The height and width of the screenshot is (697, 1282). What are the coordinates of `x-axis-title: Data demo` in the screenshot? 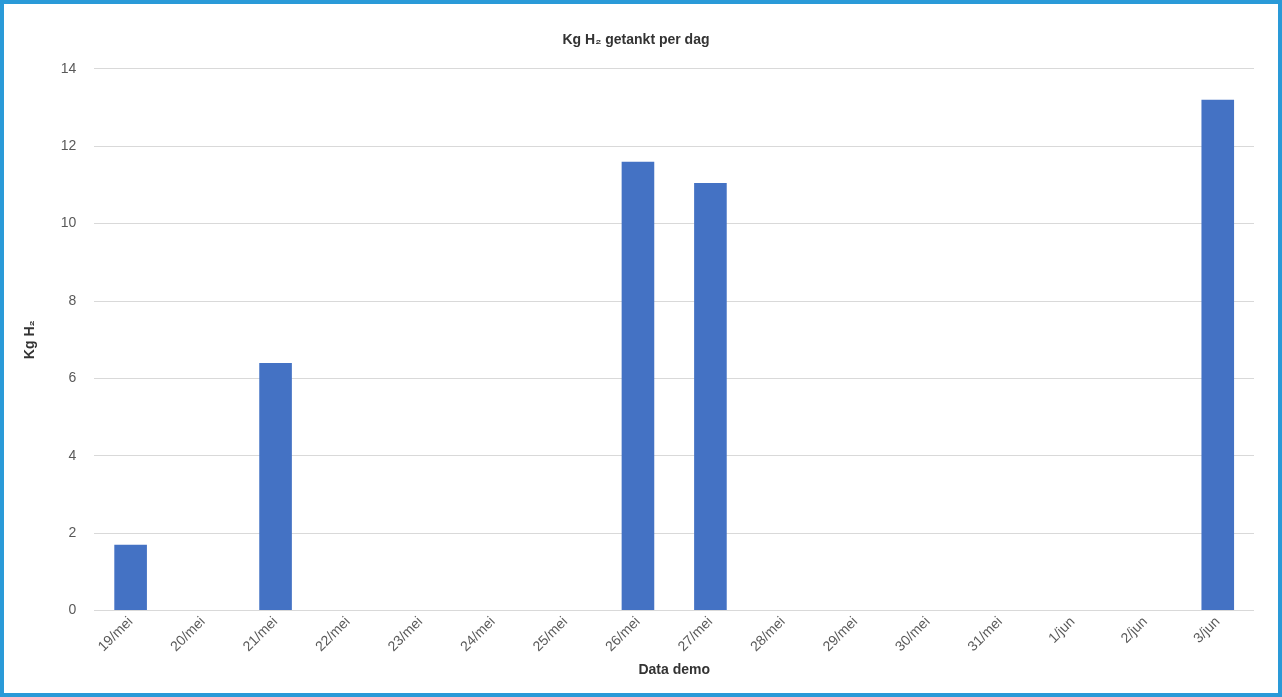 It's located at (674, 669).